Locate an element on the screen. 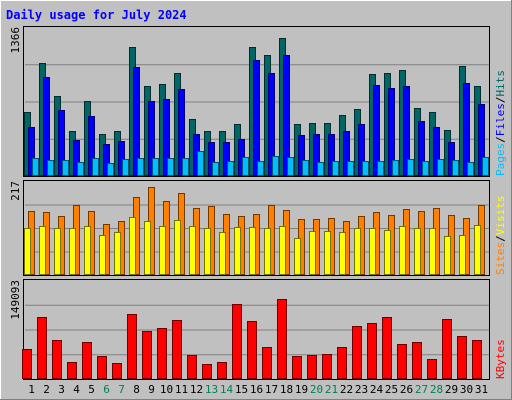 The image size is (512, 400). x-tick-label: 26 is located at coordinates (406, 389).